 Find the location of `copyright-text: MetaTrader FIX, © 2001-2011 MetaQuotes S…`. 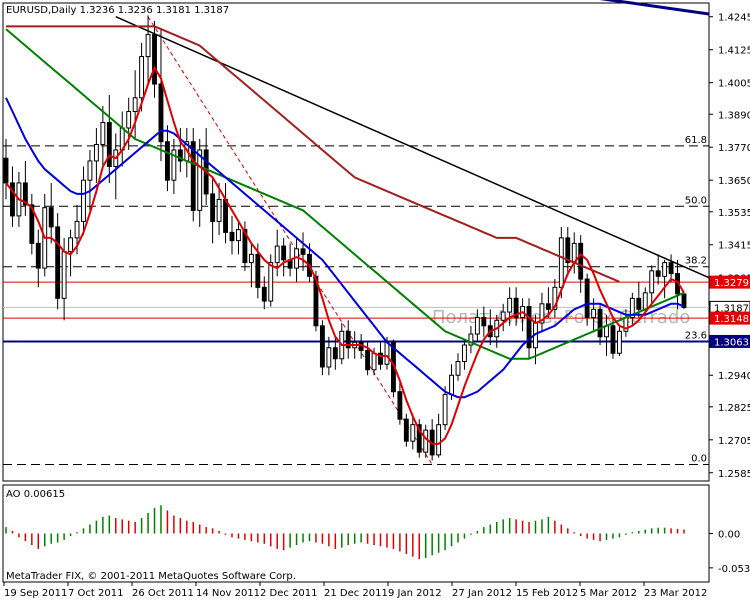

copyright-text: MetaTrader FIX, © 2001-2011 MetaQuotes S… is located at coordinates (151, 576).